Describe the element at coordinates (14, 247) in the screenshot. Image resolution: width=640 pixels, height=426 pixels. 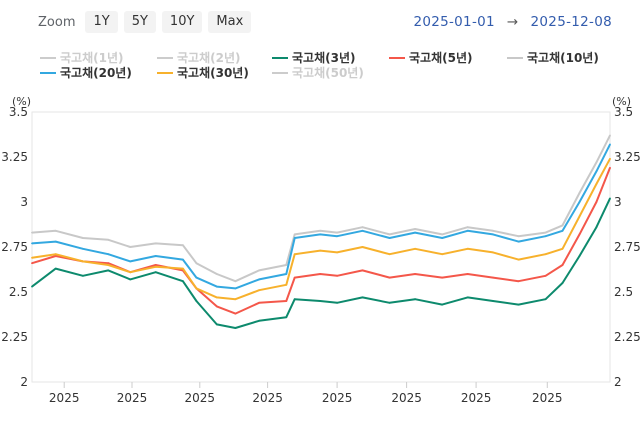
I see `y-tick-label-left: 2.75` at that location.